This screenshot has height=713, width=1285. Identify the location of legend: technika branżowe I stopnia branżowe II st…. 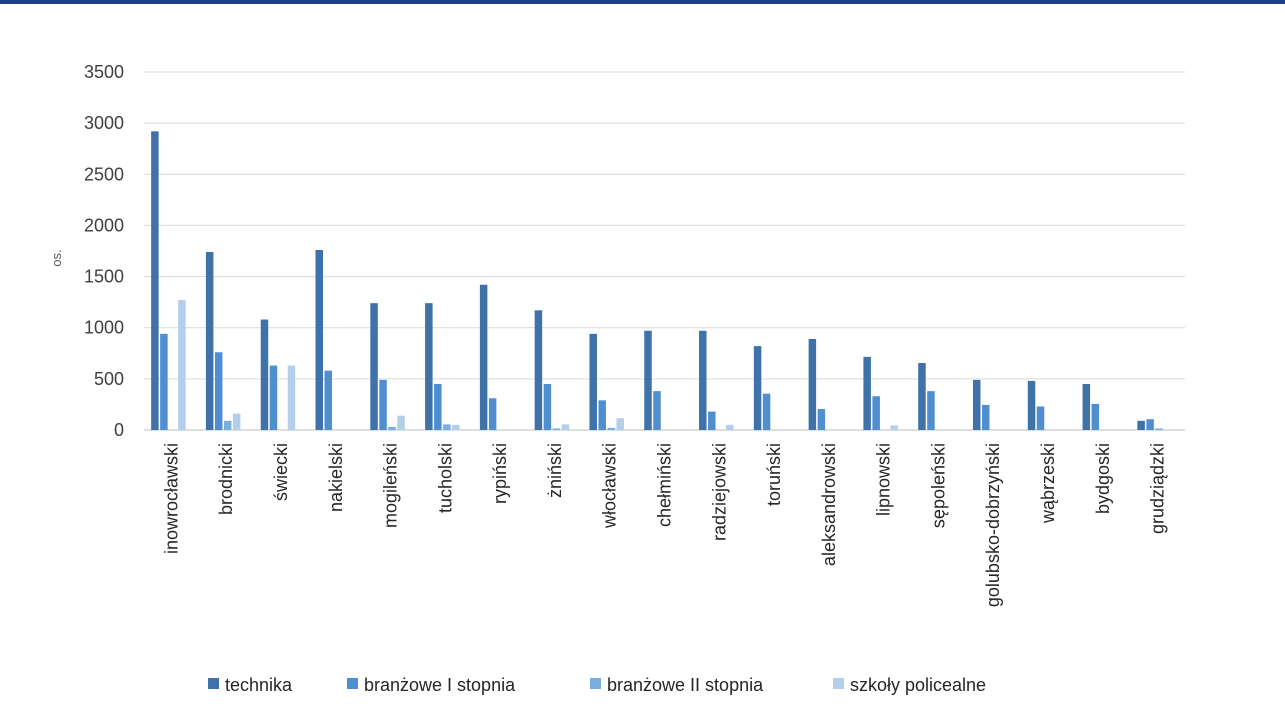
(597, 685).